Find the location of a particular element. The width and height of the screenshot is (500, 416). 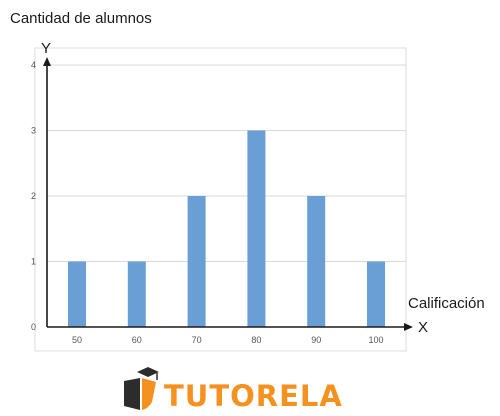

y-tick-label: 0 is located at coordinates (33, 327).